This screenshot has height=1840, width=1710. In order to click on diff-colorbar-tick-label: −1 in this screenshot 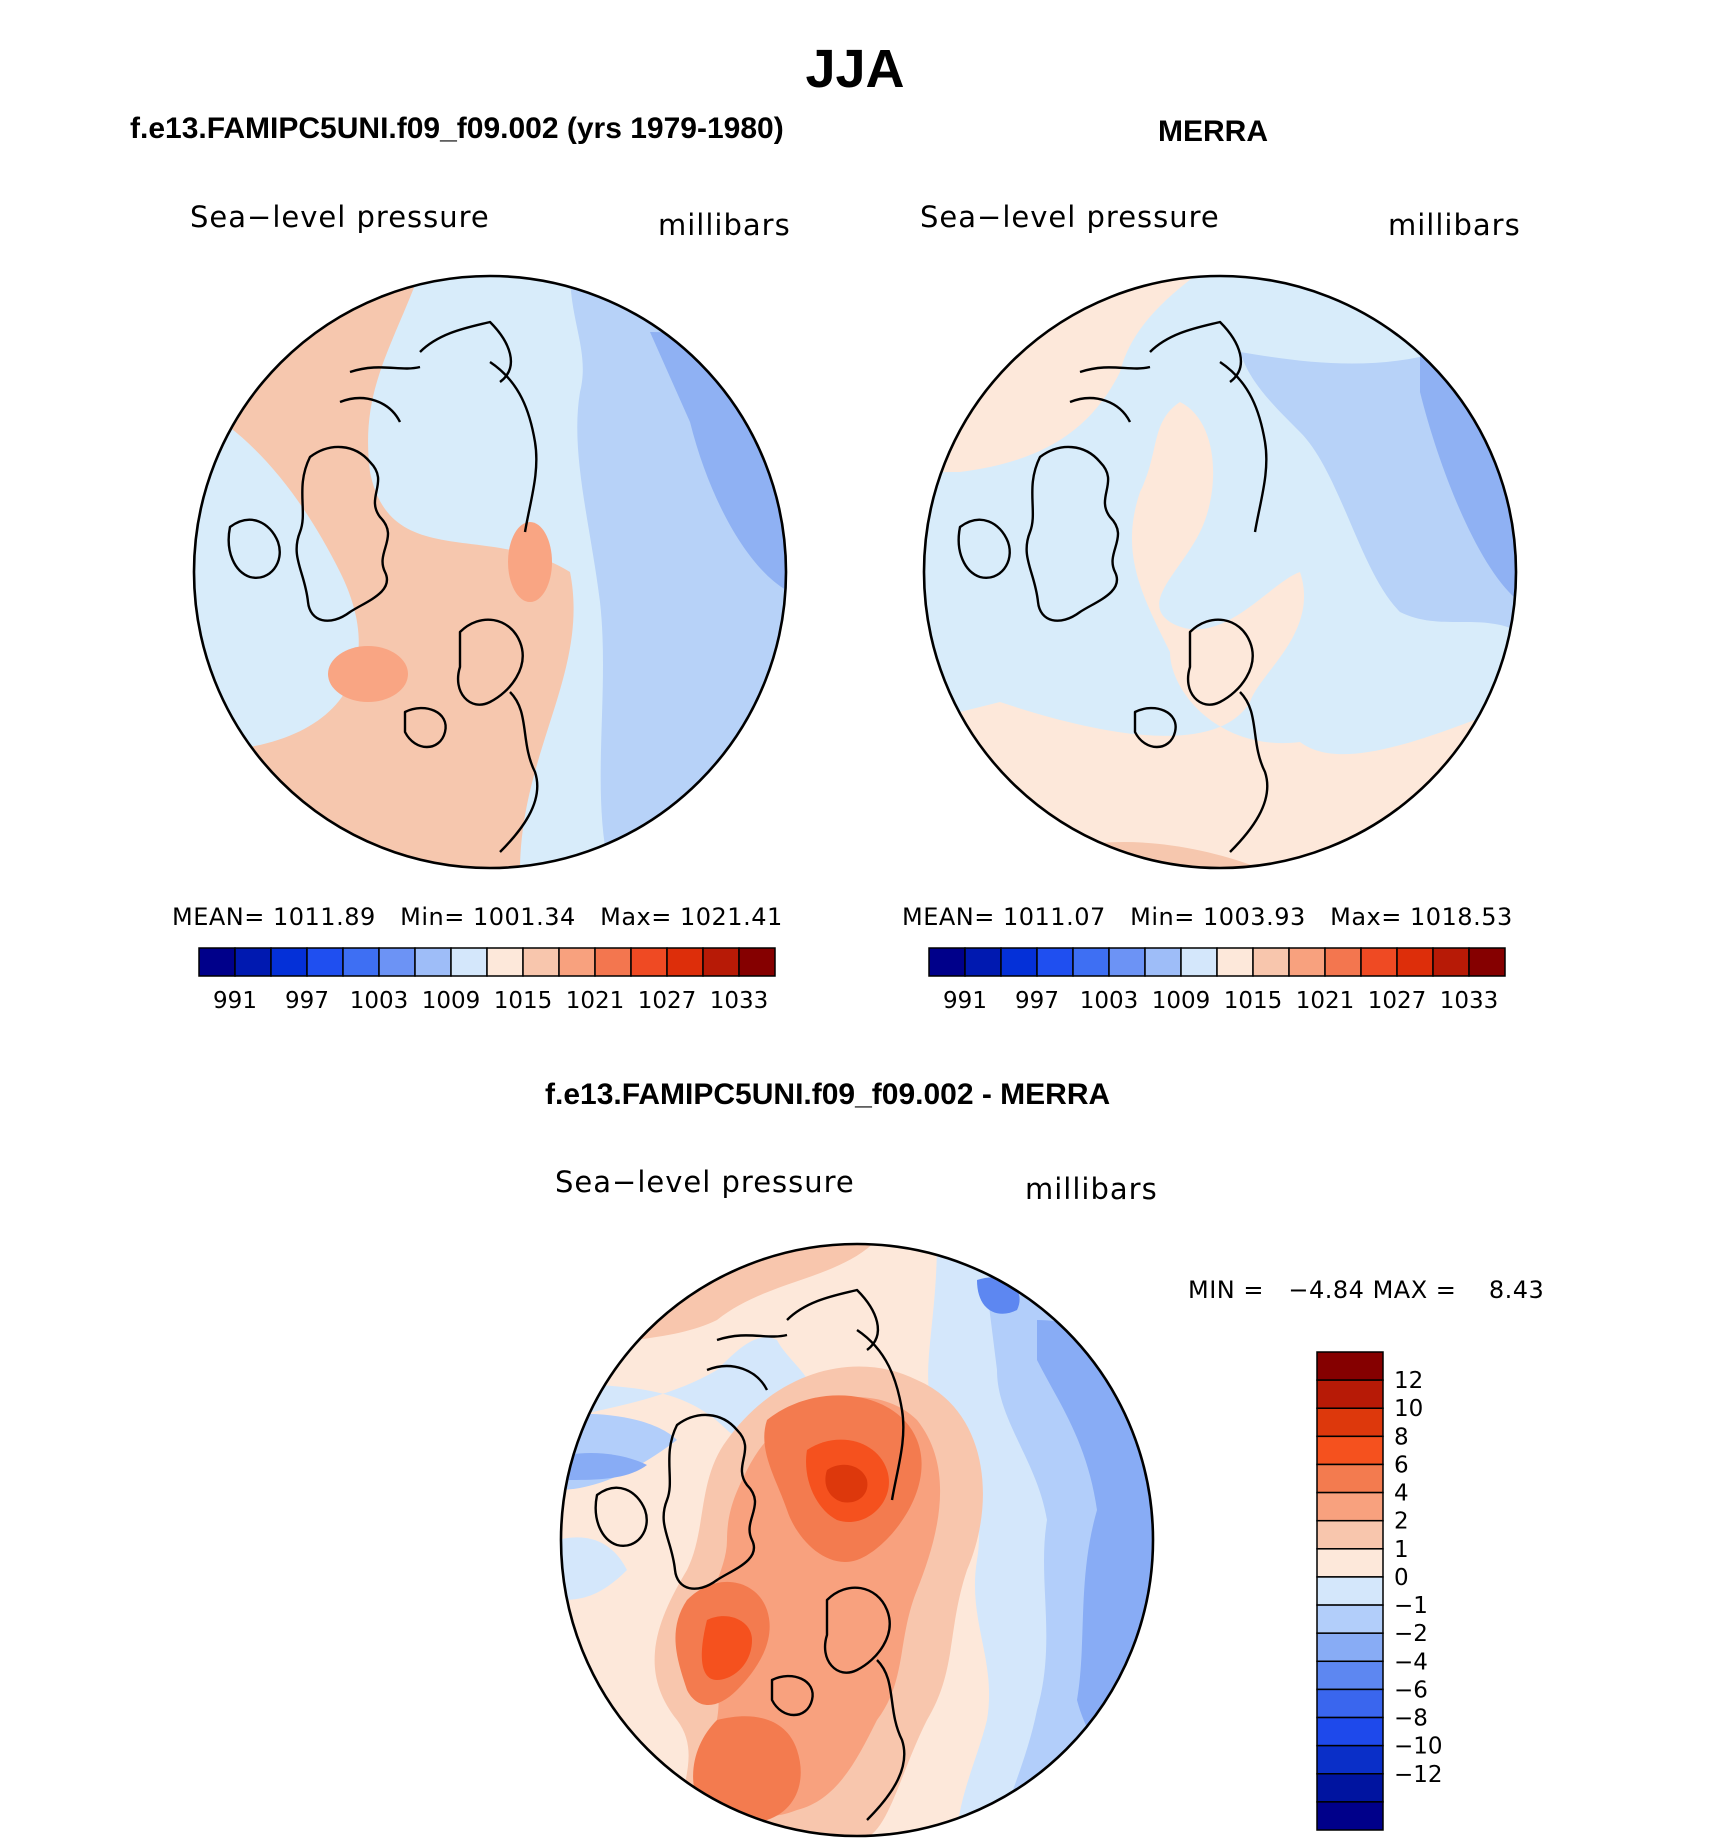, I will do `click(1411, 1606)`.